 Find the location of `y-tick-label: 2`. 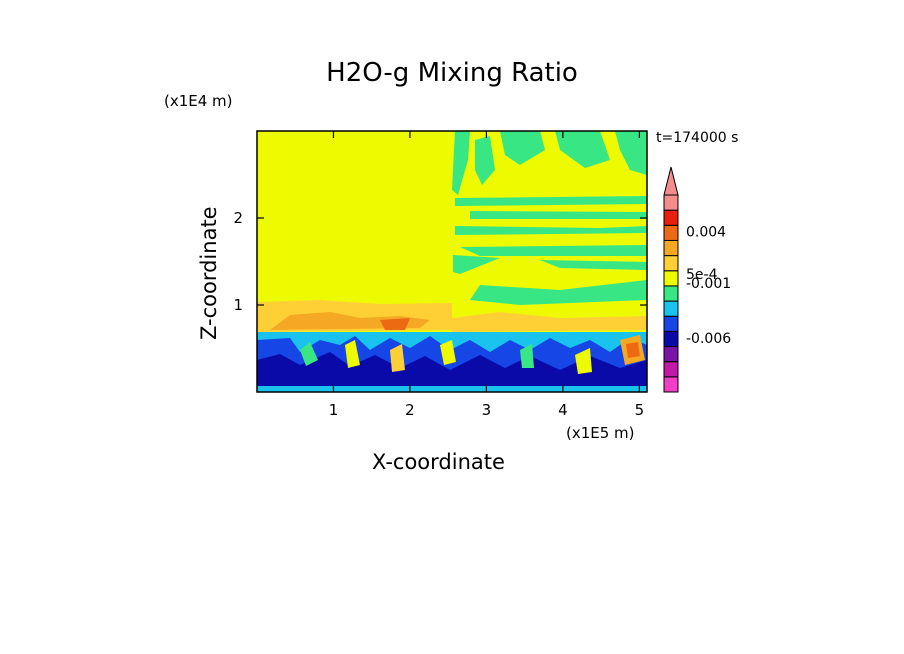

y-tick-label: 2 is located at coordinates (238, 218).